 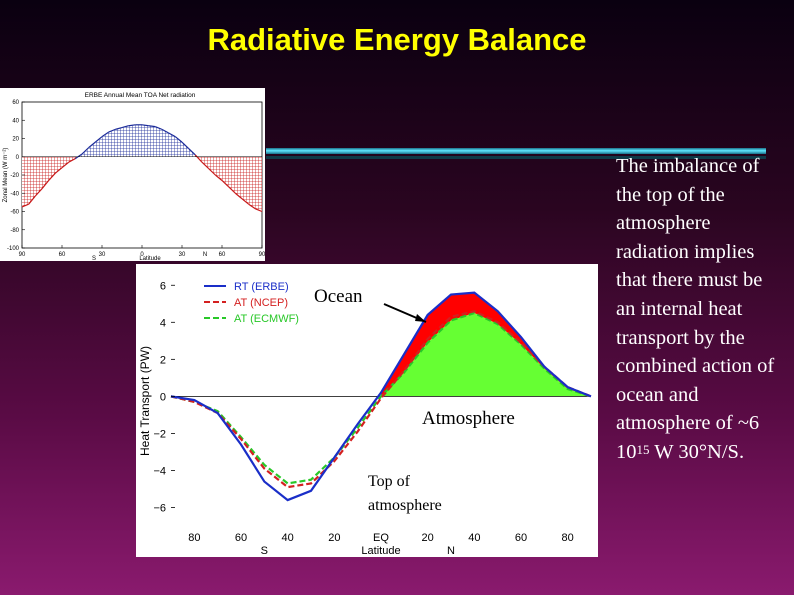 I want to click on heat-y-tick-label: 0, so click(x=163, y=397).